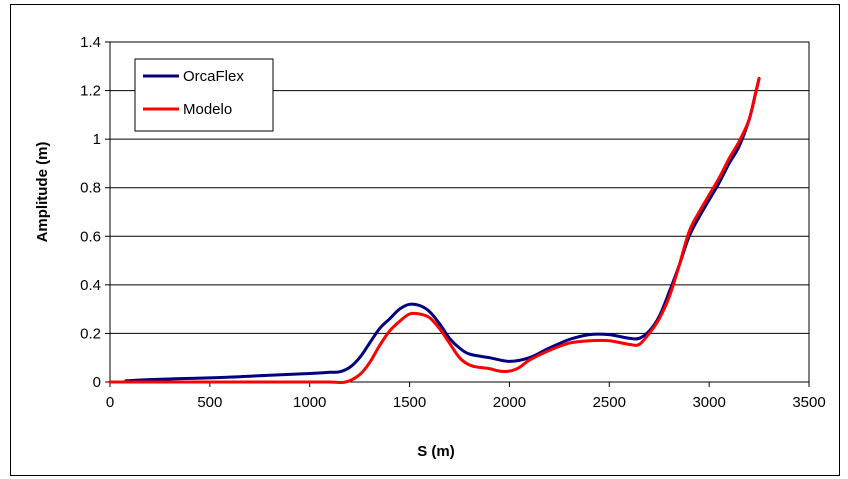 The width and height of the screenshot is (848, 479). What do you see at coordinates (708, 402) in the screenshot?
I see `x-tick-label: 3000` at bounding box center [708, 402].